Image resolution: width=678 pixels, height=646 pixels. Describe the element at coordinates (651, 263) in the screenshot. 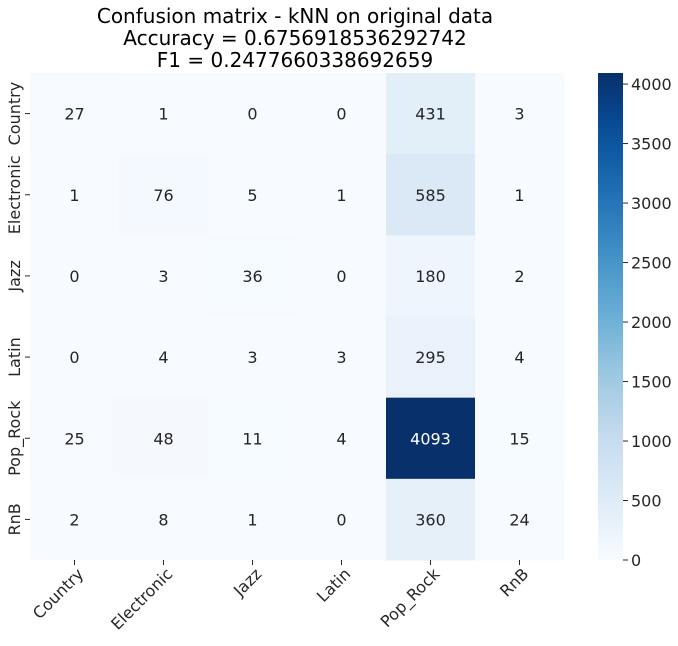

I see `colorbar-tick-label: 2500` at that location.